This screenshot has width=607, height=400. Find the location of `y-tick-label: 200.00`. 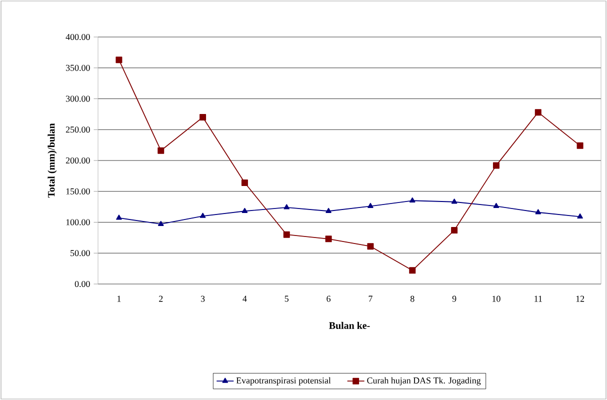

y-tick-label: 200.00 is located at coordinates (78, 160).